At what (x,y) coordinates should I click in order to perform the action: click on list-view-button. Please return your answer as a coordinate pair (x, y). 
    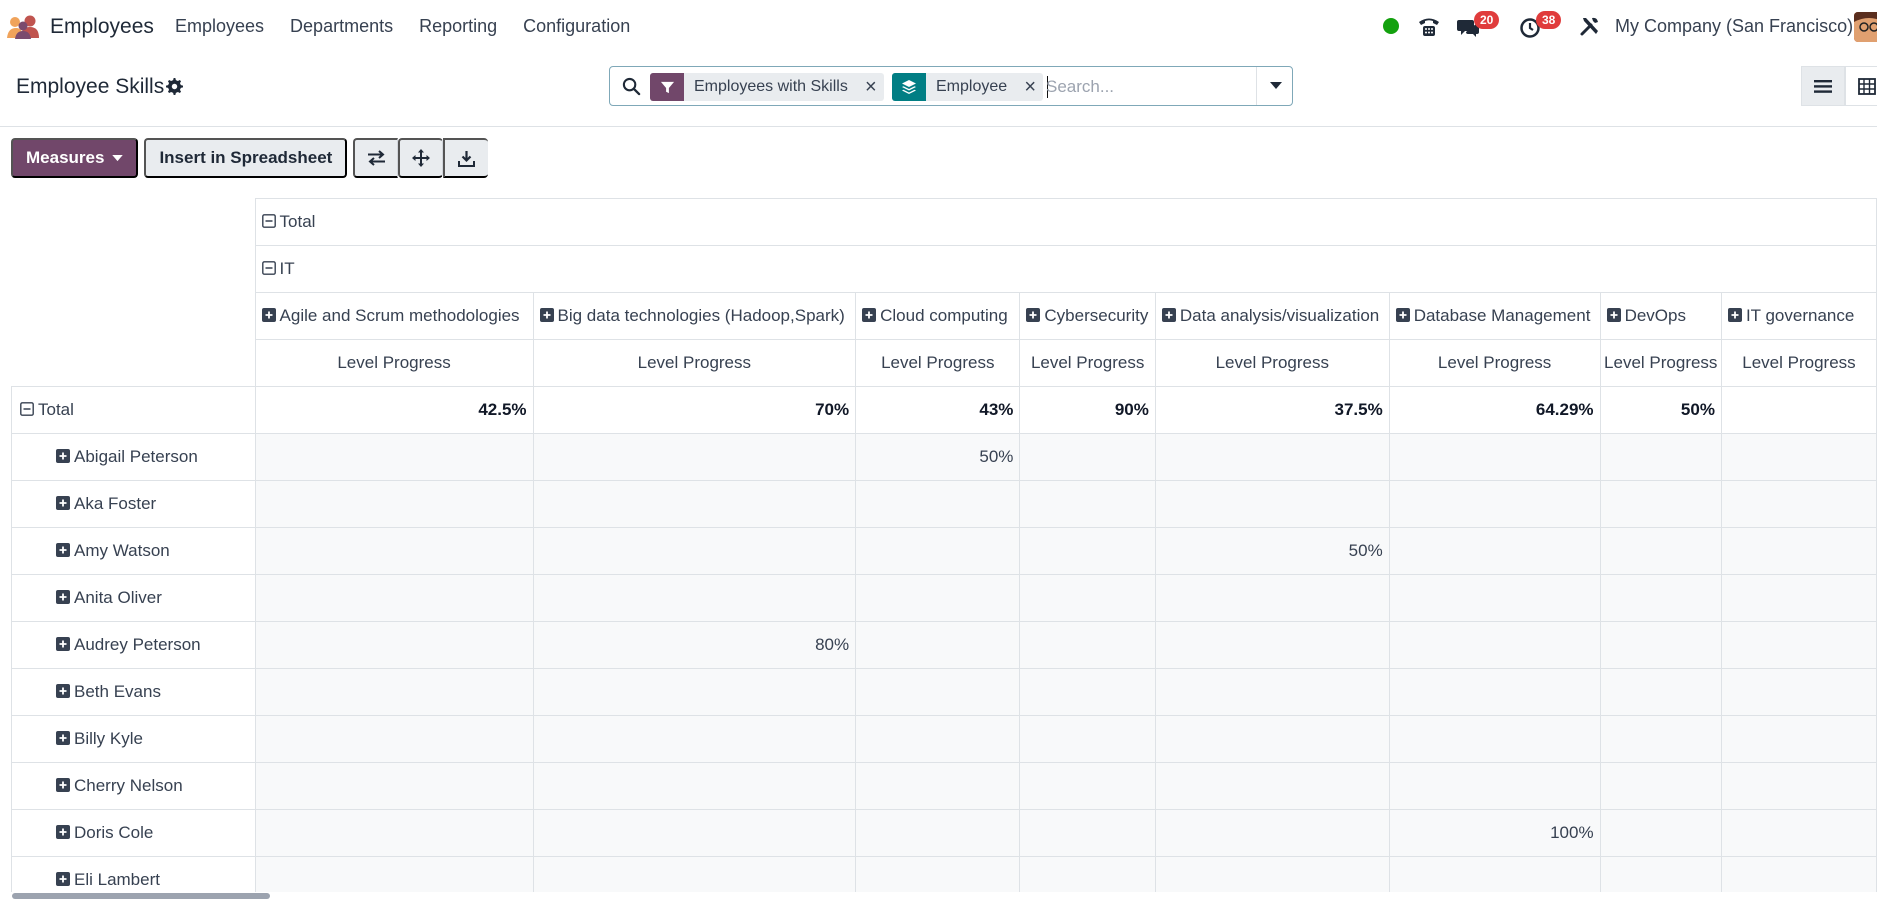
    Looking at the image, I should click on (1823, 86).